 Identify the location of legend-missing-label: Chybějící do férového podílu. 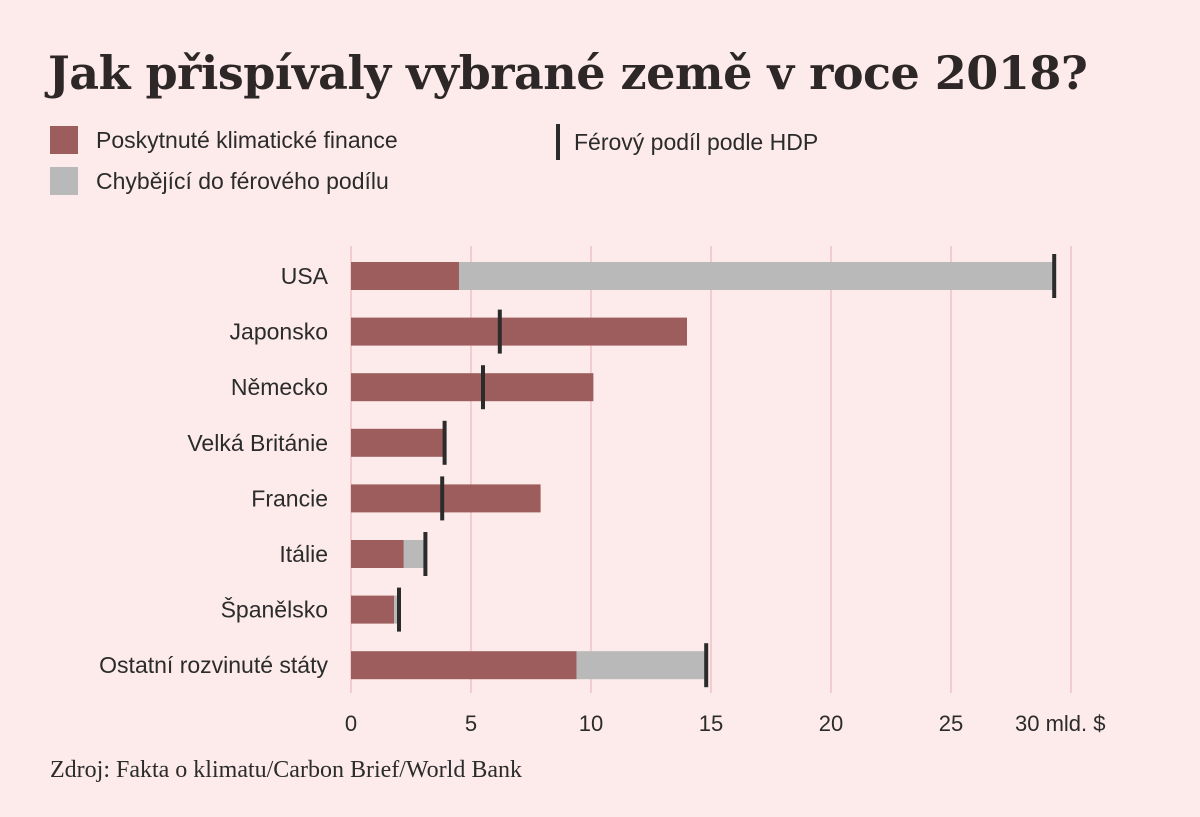
(242, 180).